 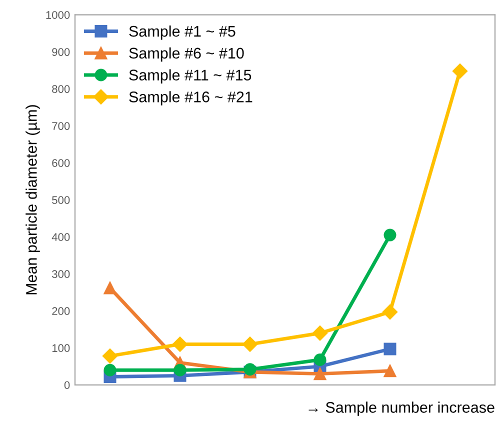 I want to click on y-tick-label: 0, so click(x=67, y=385).